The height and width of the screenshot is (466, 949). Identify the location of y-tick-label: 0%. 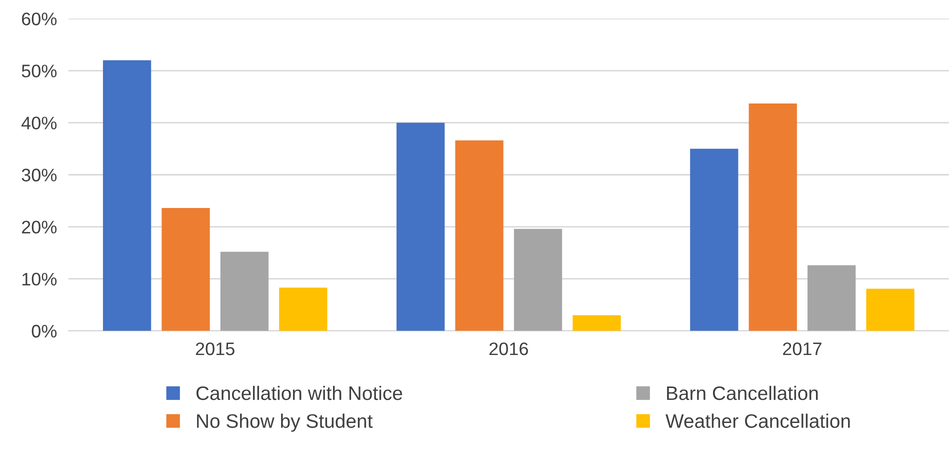
(44, 331).